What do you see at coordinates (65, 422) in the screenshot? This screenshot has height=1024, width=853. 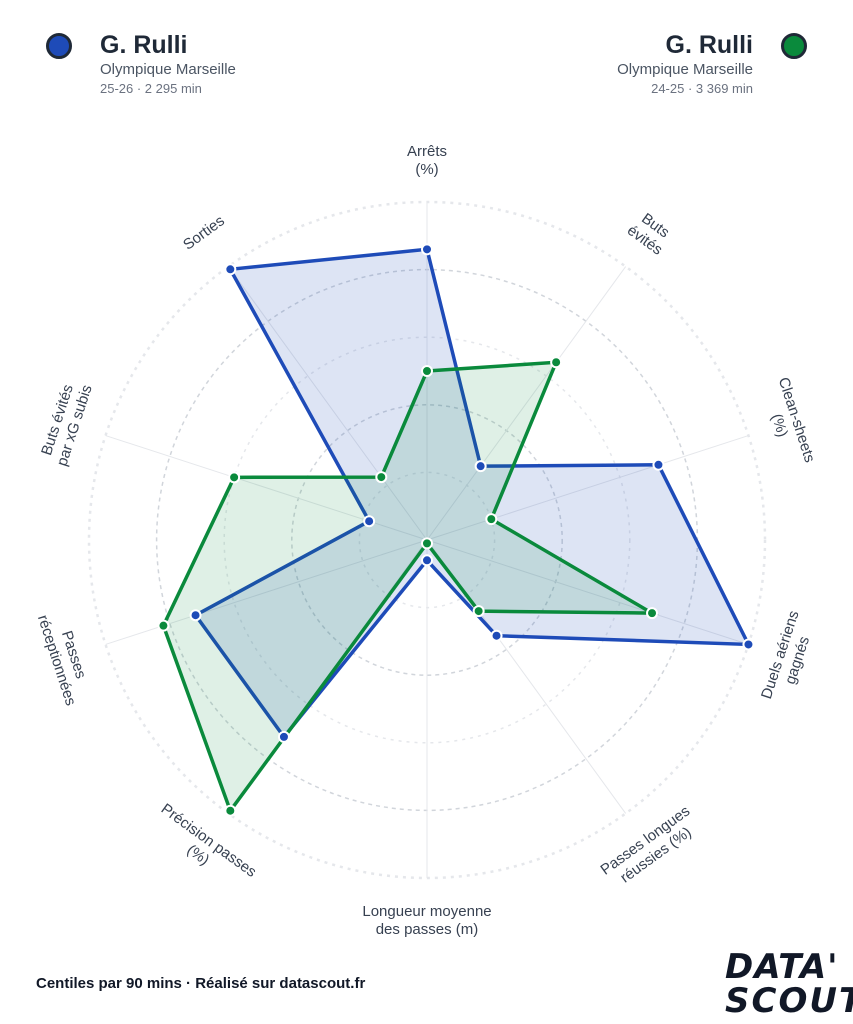 I see `axis-label: Buts évitéspar xG subis` at bounding box center [65, 422].